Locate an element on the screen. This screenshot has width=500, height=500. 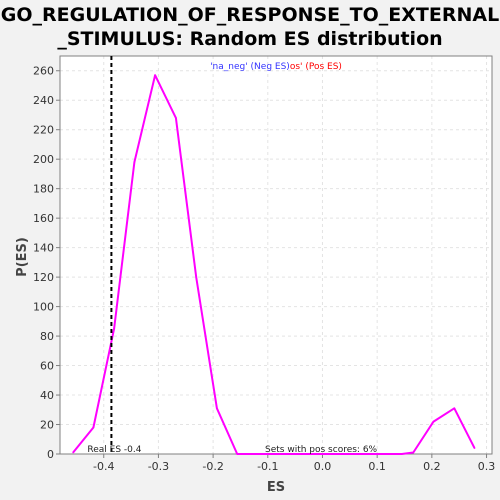
x-tick-label: -0.4 is located at coordinates (103, 466).